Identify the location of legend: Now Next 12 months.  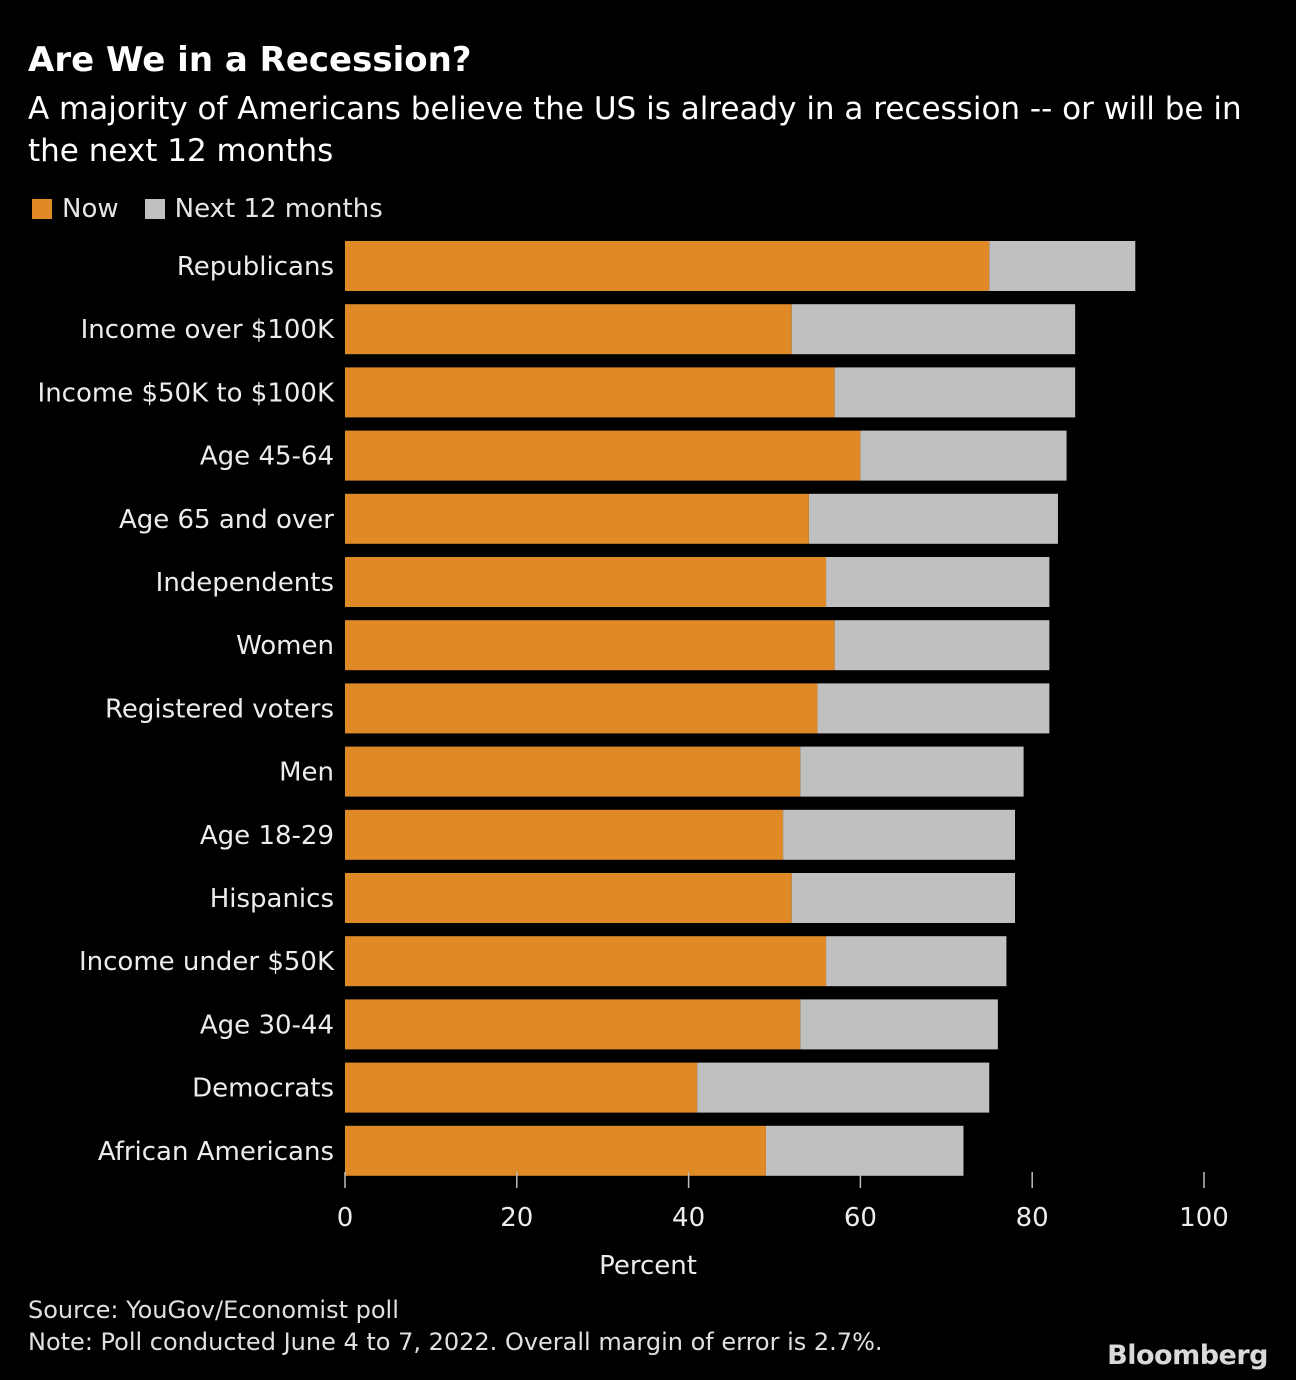
(220, 209).